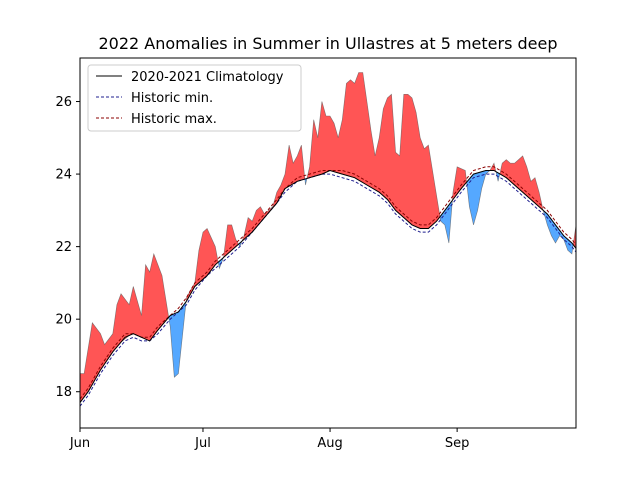 Image resolution: width=640 pixels, height=485 pixels. Describe the element at coordinates (63, 175) in the screenshot. I see `y-tick-label: 24` at that location.